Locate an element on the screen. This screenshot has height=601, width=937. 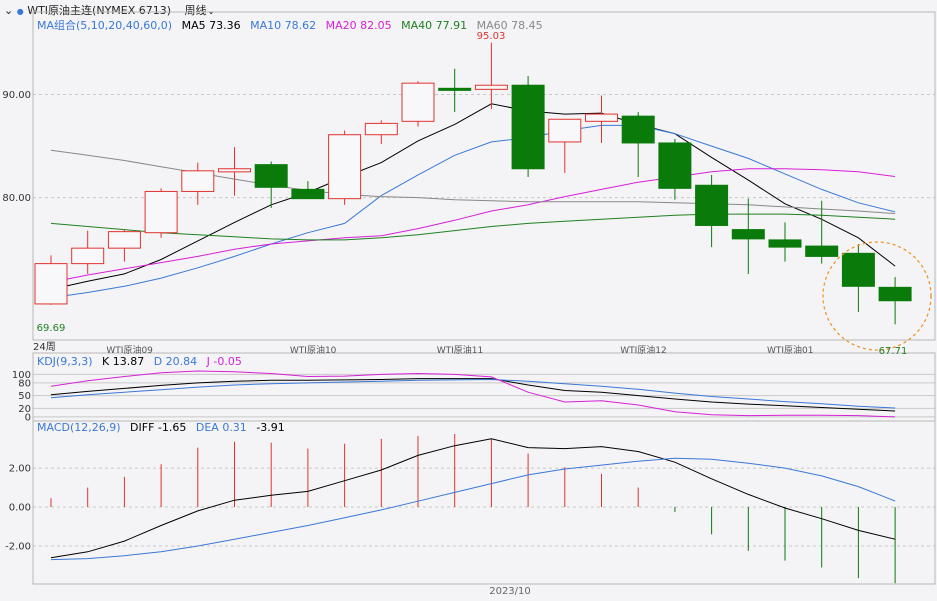
ma60-value: MA60 78.45 is located at coordinates (509, 25).